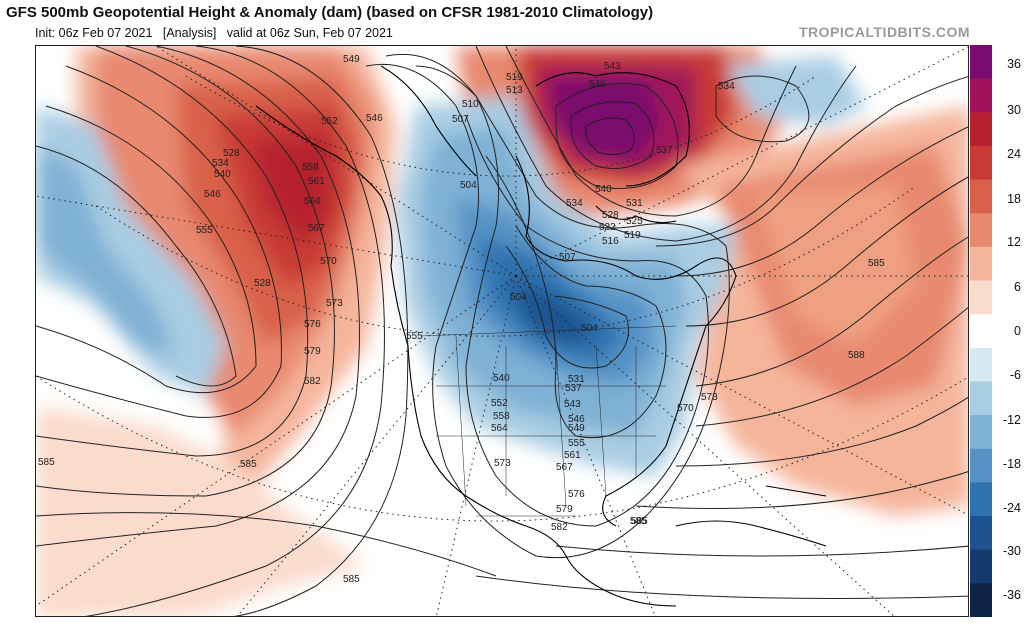  What do you see at coordinates (548, 421) in the screenshot?
I see `political-boundaries` at bounding box center [548, 421].